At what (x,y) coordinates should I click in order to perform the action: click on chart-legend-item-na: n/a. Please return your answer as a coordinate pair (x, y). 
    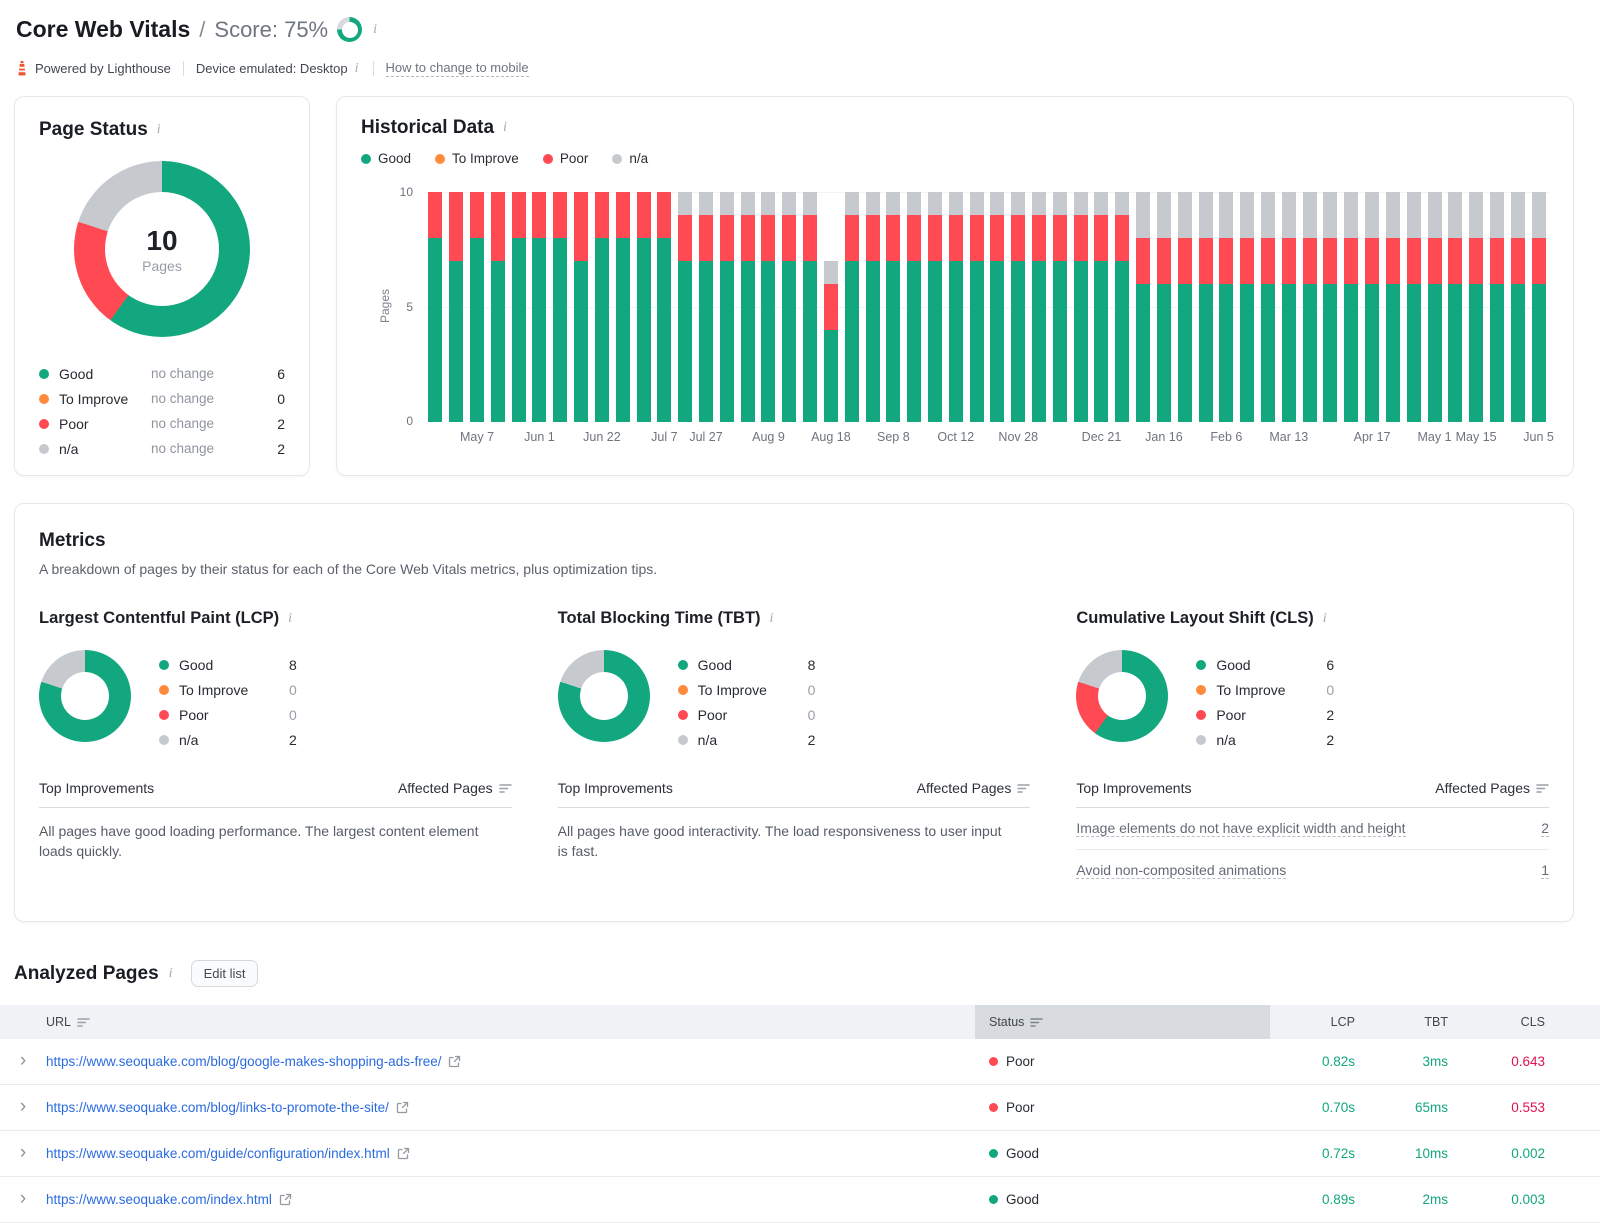
    Looking at the image, I should click on (630, 158).